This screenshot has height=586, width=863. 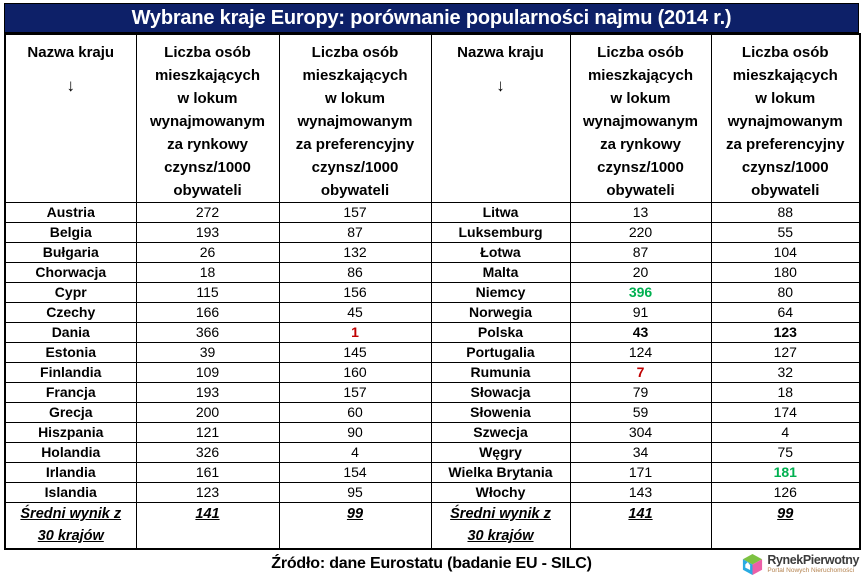 I want to click on header-country-right: Nazwa kraju ↓, so click(x=500, y=118).